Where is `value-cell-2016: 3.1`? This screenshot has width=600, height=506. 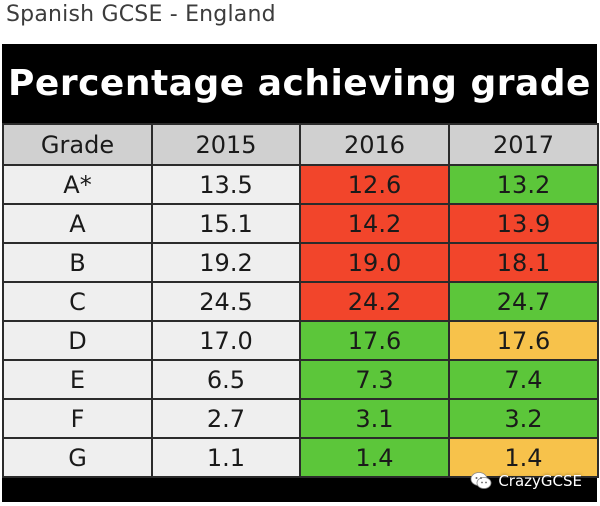 value-cell-2016: 3.1 is located at coordinates (374, 418).